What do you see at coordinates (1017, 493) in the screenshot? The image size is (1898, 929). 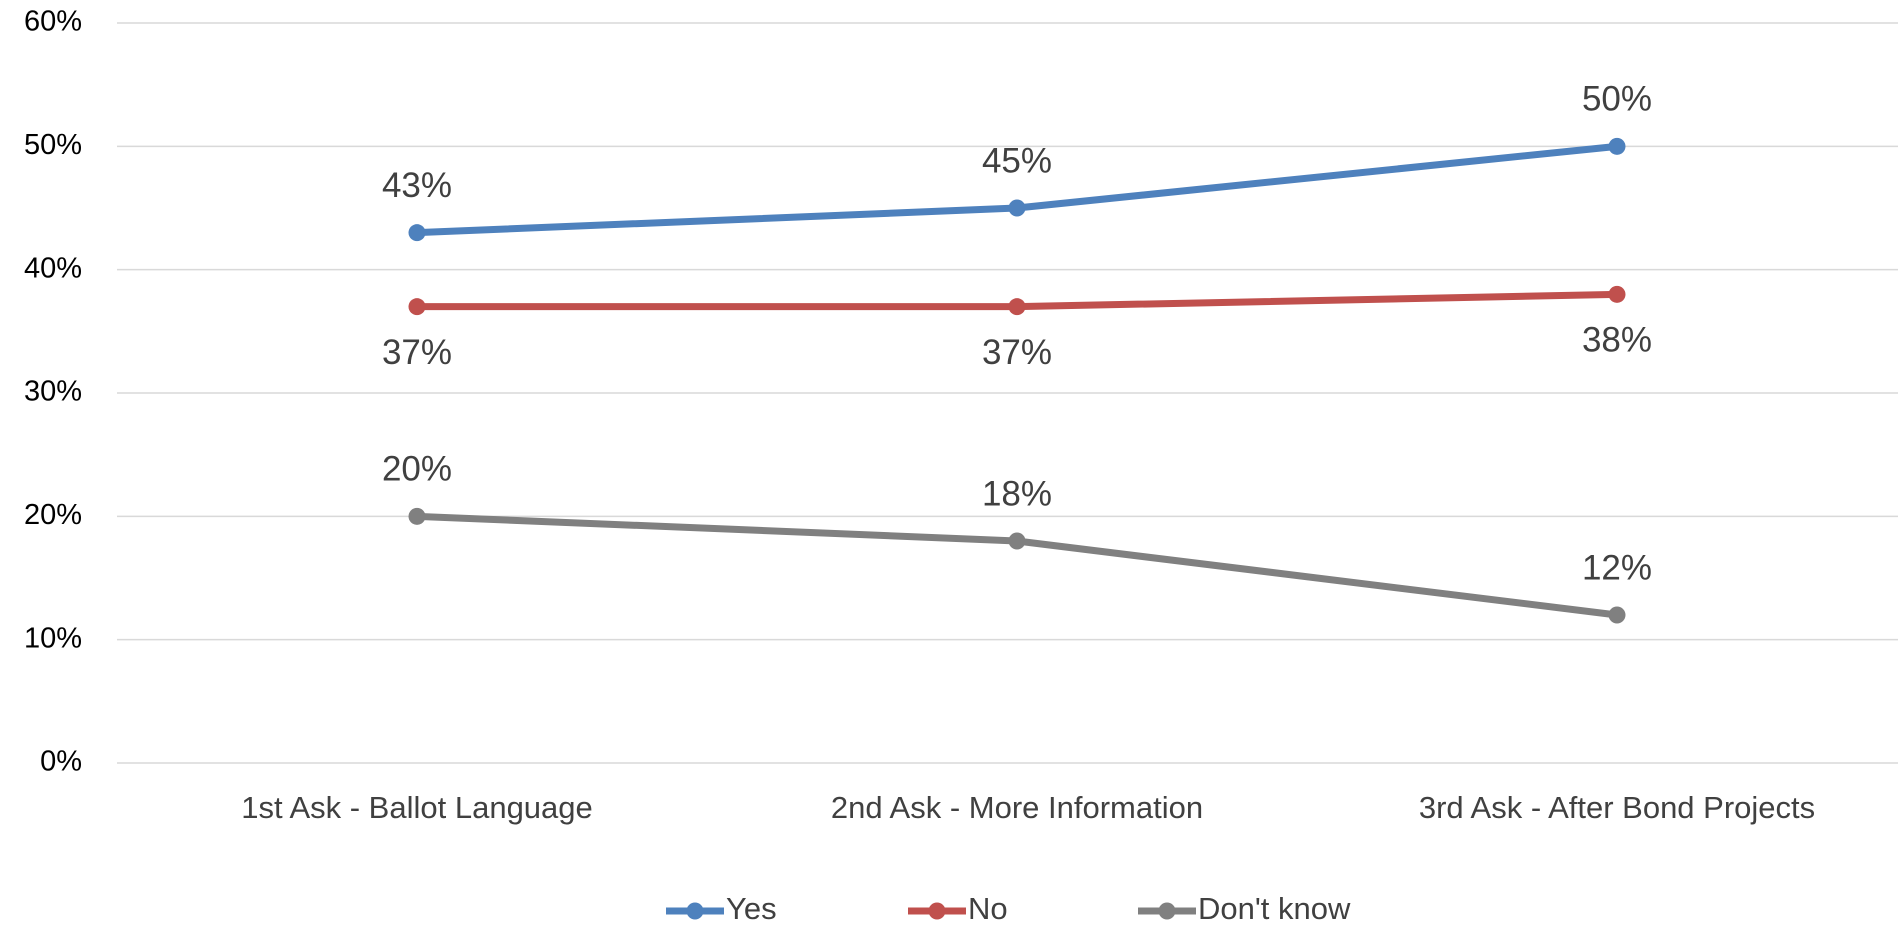 I see `data-label: 18%` at bounding box center [1017, 493].